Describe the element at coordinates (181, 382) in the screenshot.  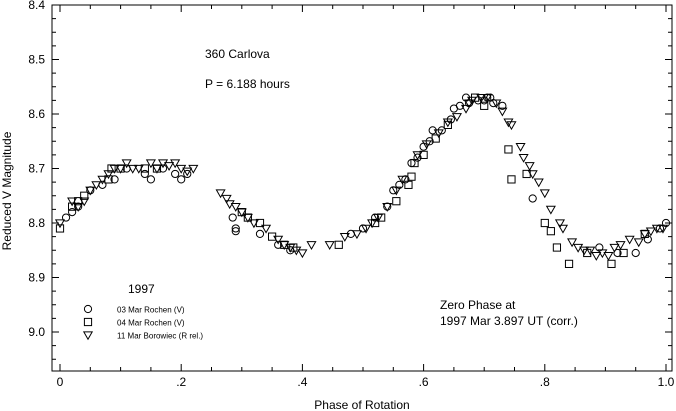
I see `x-tick-label: .2` at that location.